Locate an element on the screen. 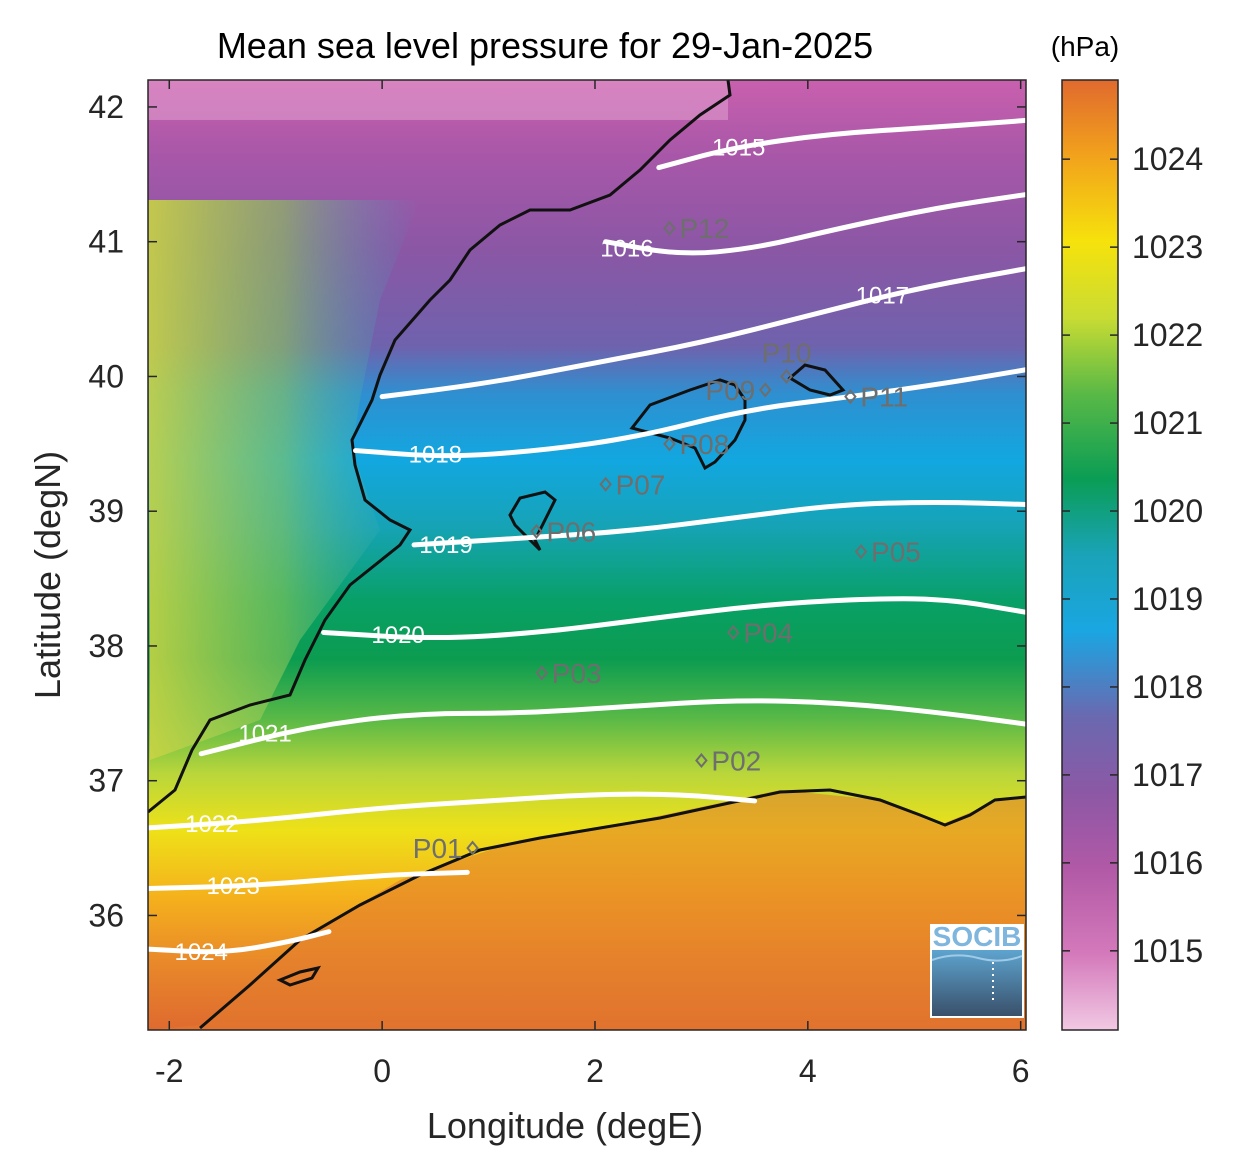 This screenshot has width=1243, height=1173. africa-land-field is located at coordinates (587, 910).